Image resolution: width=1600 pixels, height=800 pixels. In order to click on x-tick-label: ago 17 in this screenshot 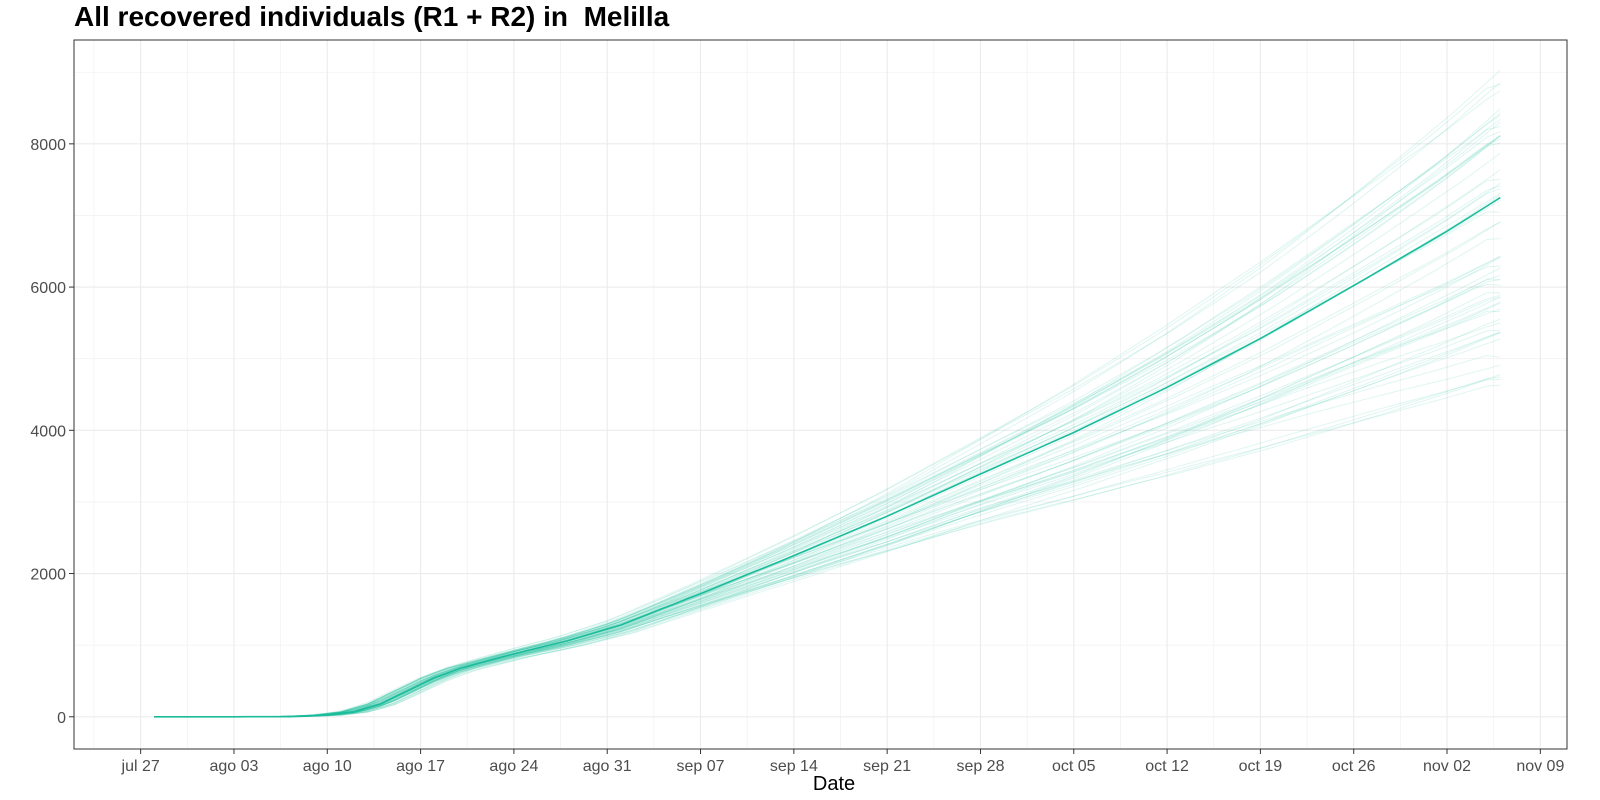, I will do `click(420, 766)`.